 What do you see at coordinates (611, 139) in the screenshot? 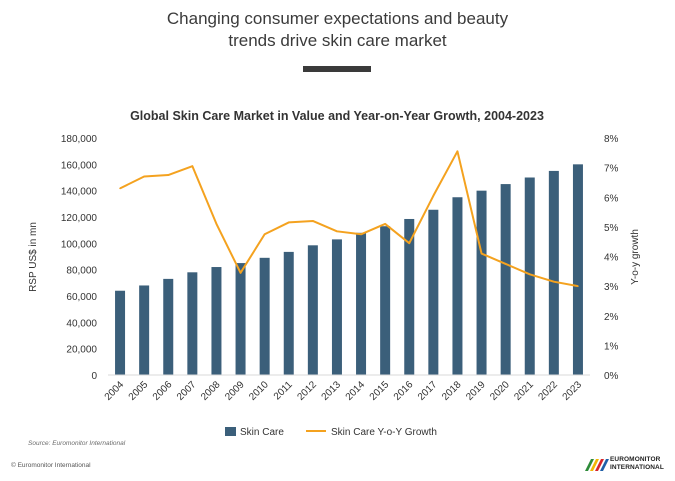
I see `y2-tick-label: 8%` at bounding box center [611, 139].